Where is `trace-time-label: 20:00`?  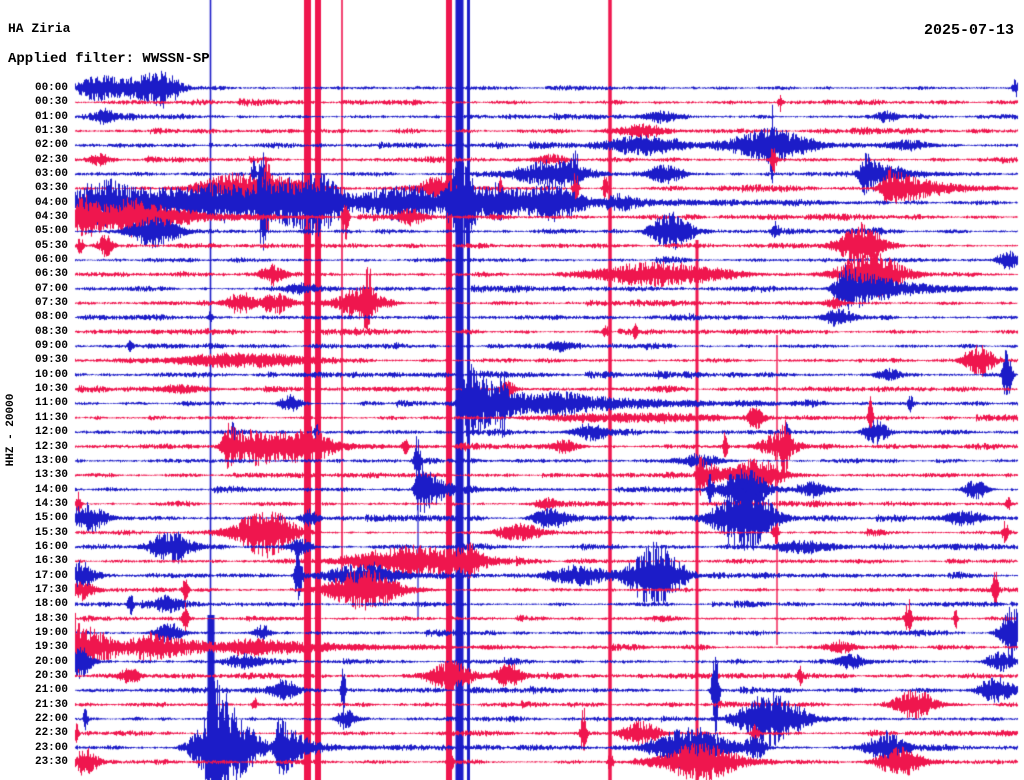
trace-time-label: 20:00 is located at coordinates (51, 661).